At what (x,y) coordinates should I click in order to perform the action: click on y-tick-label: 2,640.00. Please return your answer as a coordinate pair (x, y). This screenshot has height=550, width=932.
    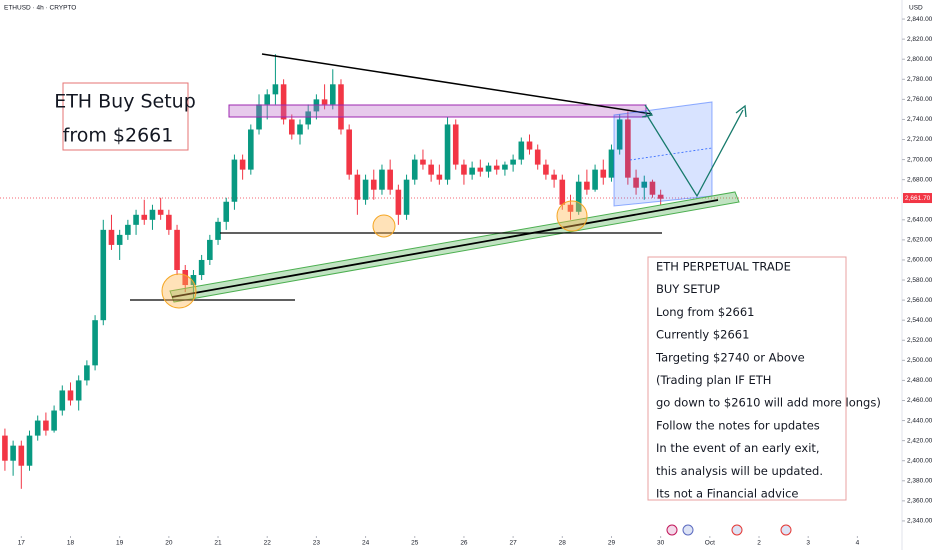
    Looking at the image, I should click on (919, 220).